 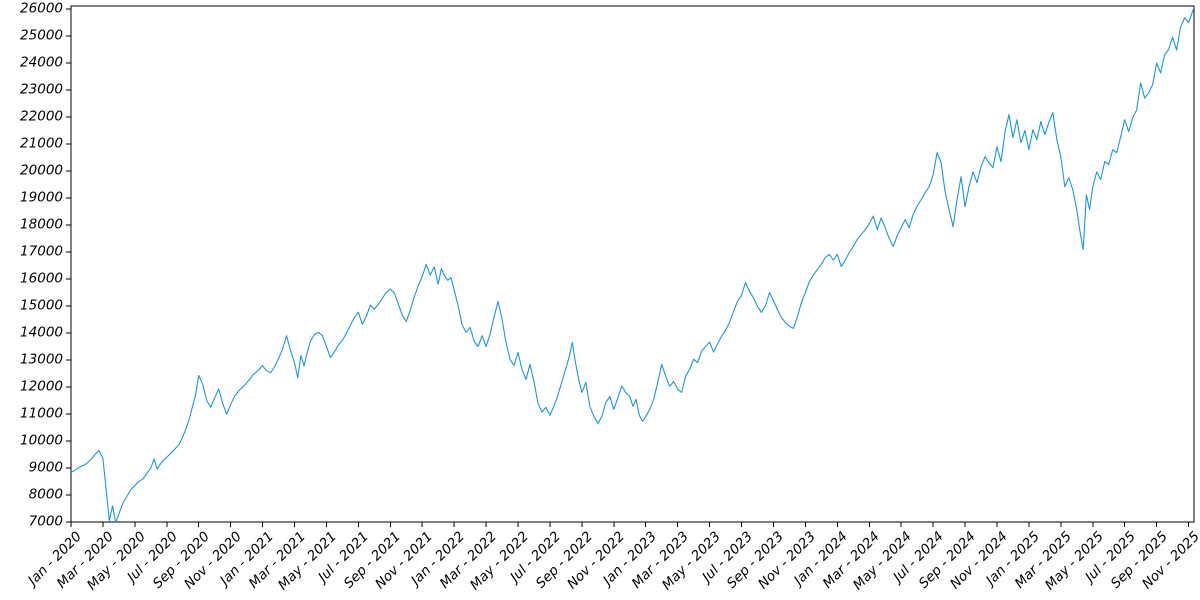 What do you see at coordinates (41, 89) in the screenshot?
I see `y-tick-label: 23000` at bounding box center [41, 89].